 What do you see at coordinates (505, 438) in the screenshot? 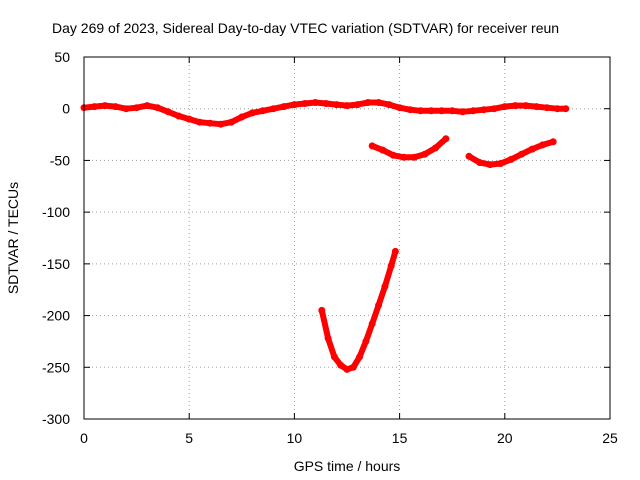
I see `x-tick-label: 20` at bounding box center [505, 438].